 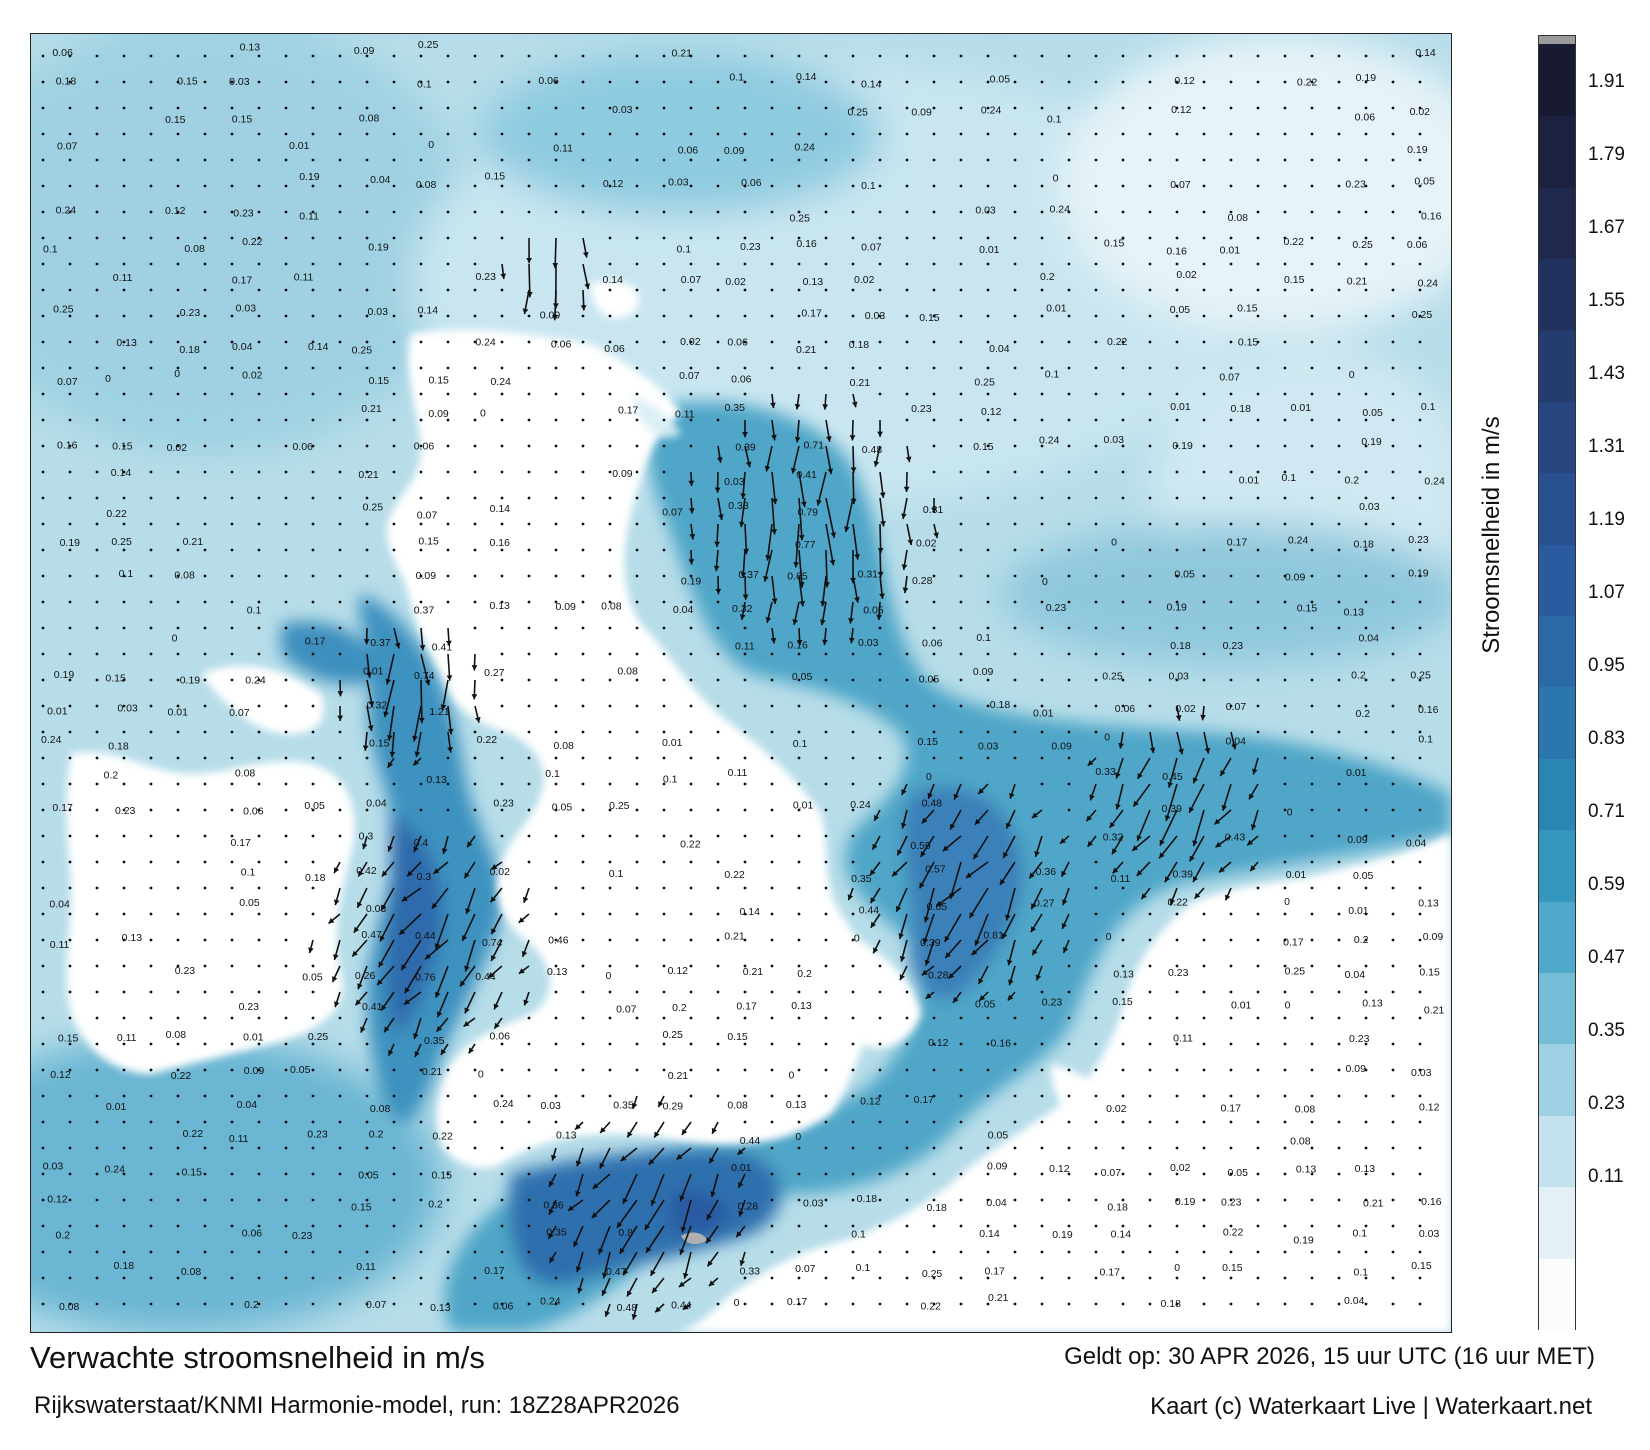 What do you see at coordinates (691, 280) in the screenshot?
I see `speed-value-label: 0.07` at bounding box center [691, 280].